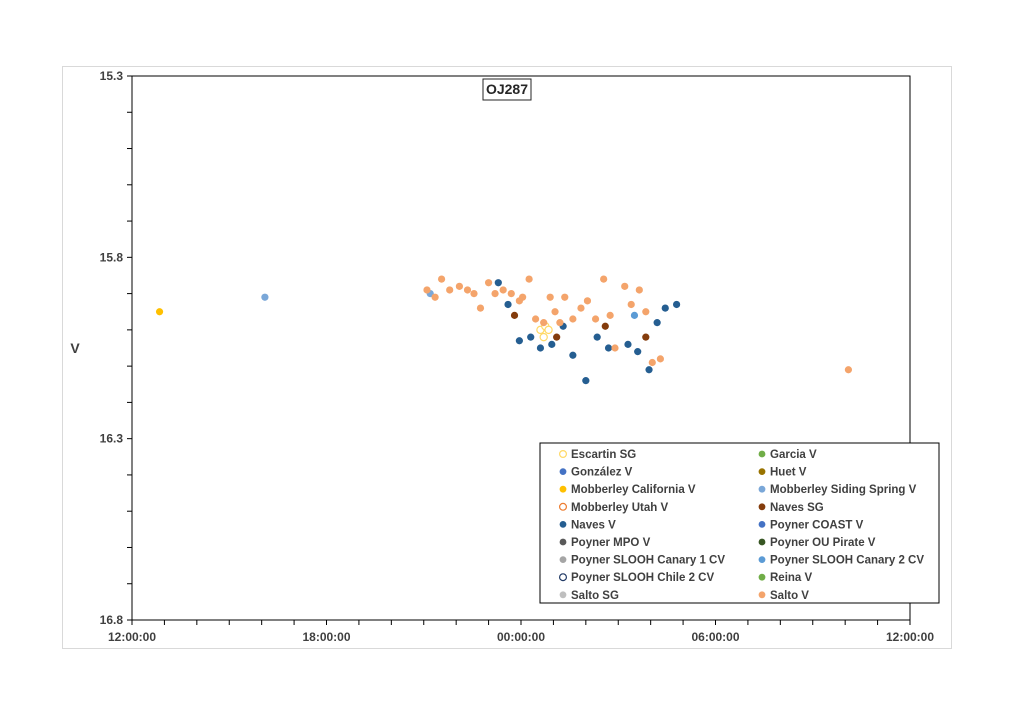 This screenshot has height=726, width=1024. What do you see at coordinates (619, 508) in the screenshot?
I see `legend-label: Mobberley Utah V` at bounding box center [619, 508].